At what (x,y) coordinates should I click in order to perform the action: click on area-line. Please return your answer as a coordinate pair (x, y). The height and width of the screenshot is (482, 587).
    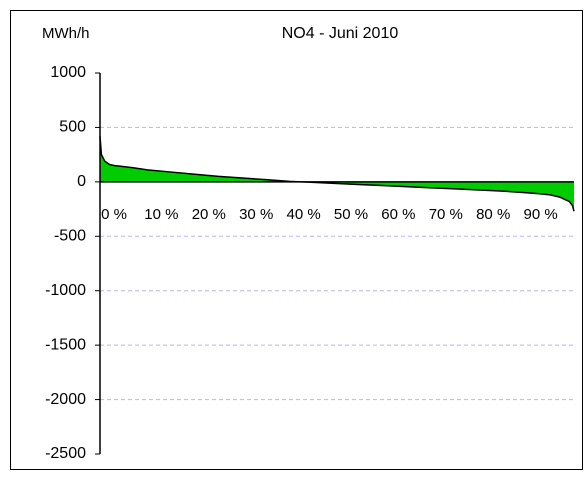
    Looking at the image, I should click on (337, 174).